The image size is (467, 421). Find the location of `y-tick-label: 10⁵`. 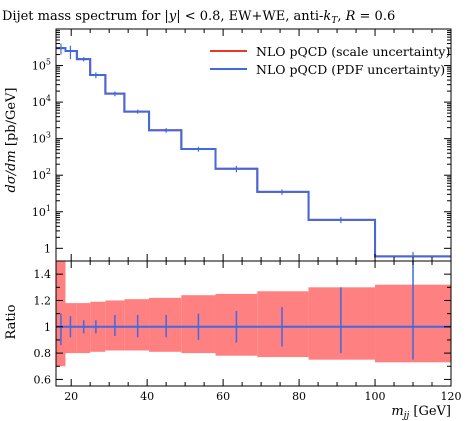

y-tick-label: 10⁵ is located at coordinates (41, 65).